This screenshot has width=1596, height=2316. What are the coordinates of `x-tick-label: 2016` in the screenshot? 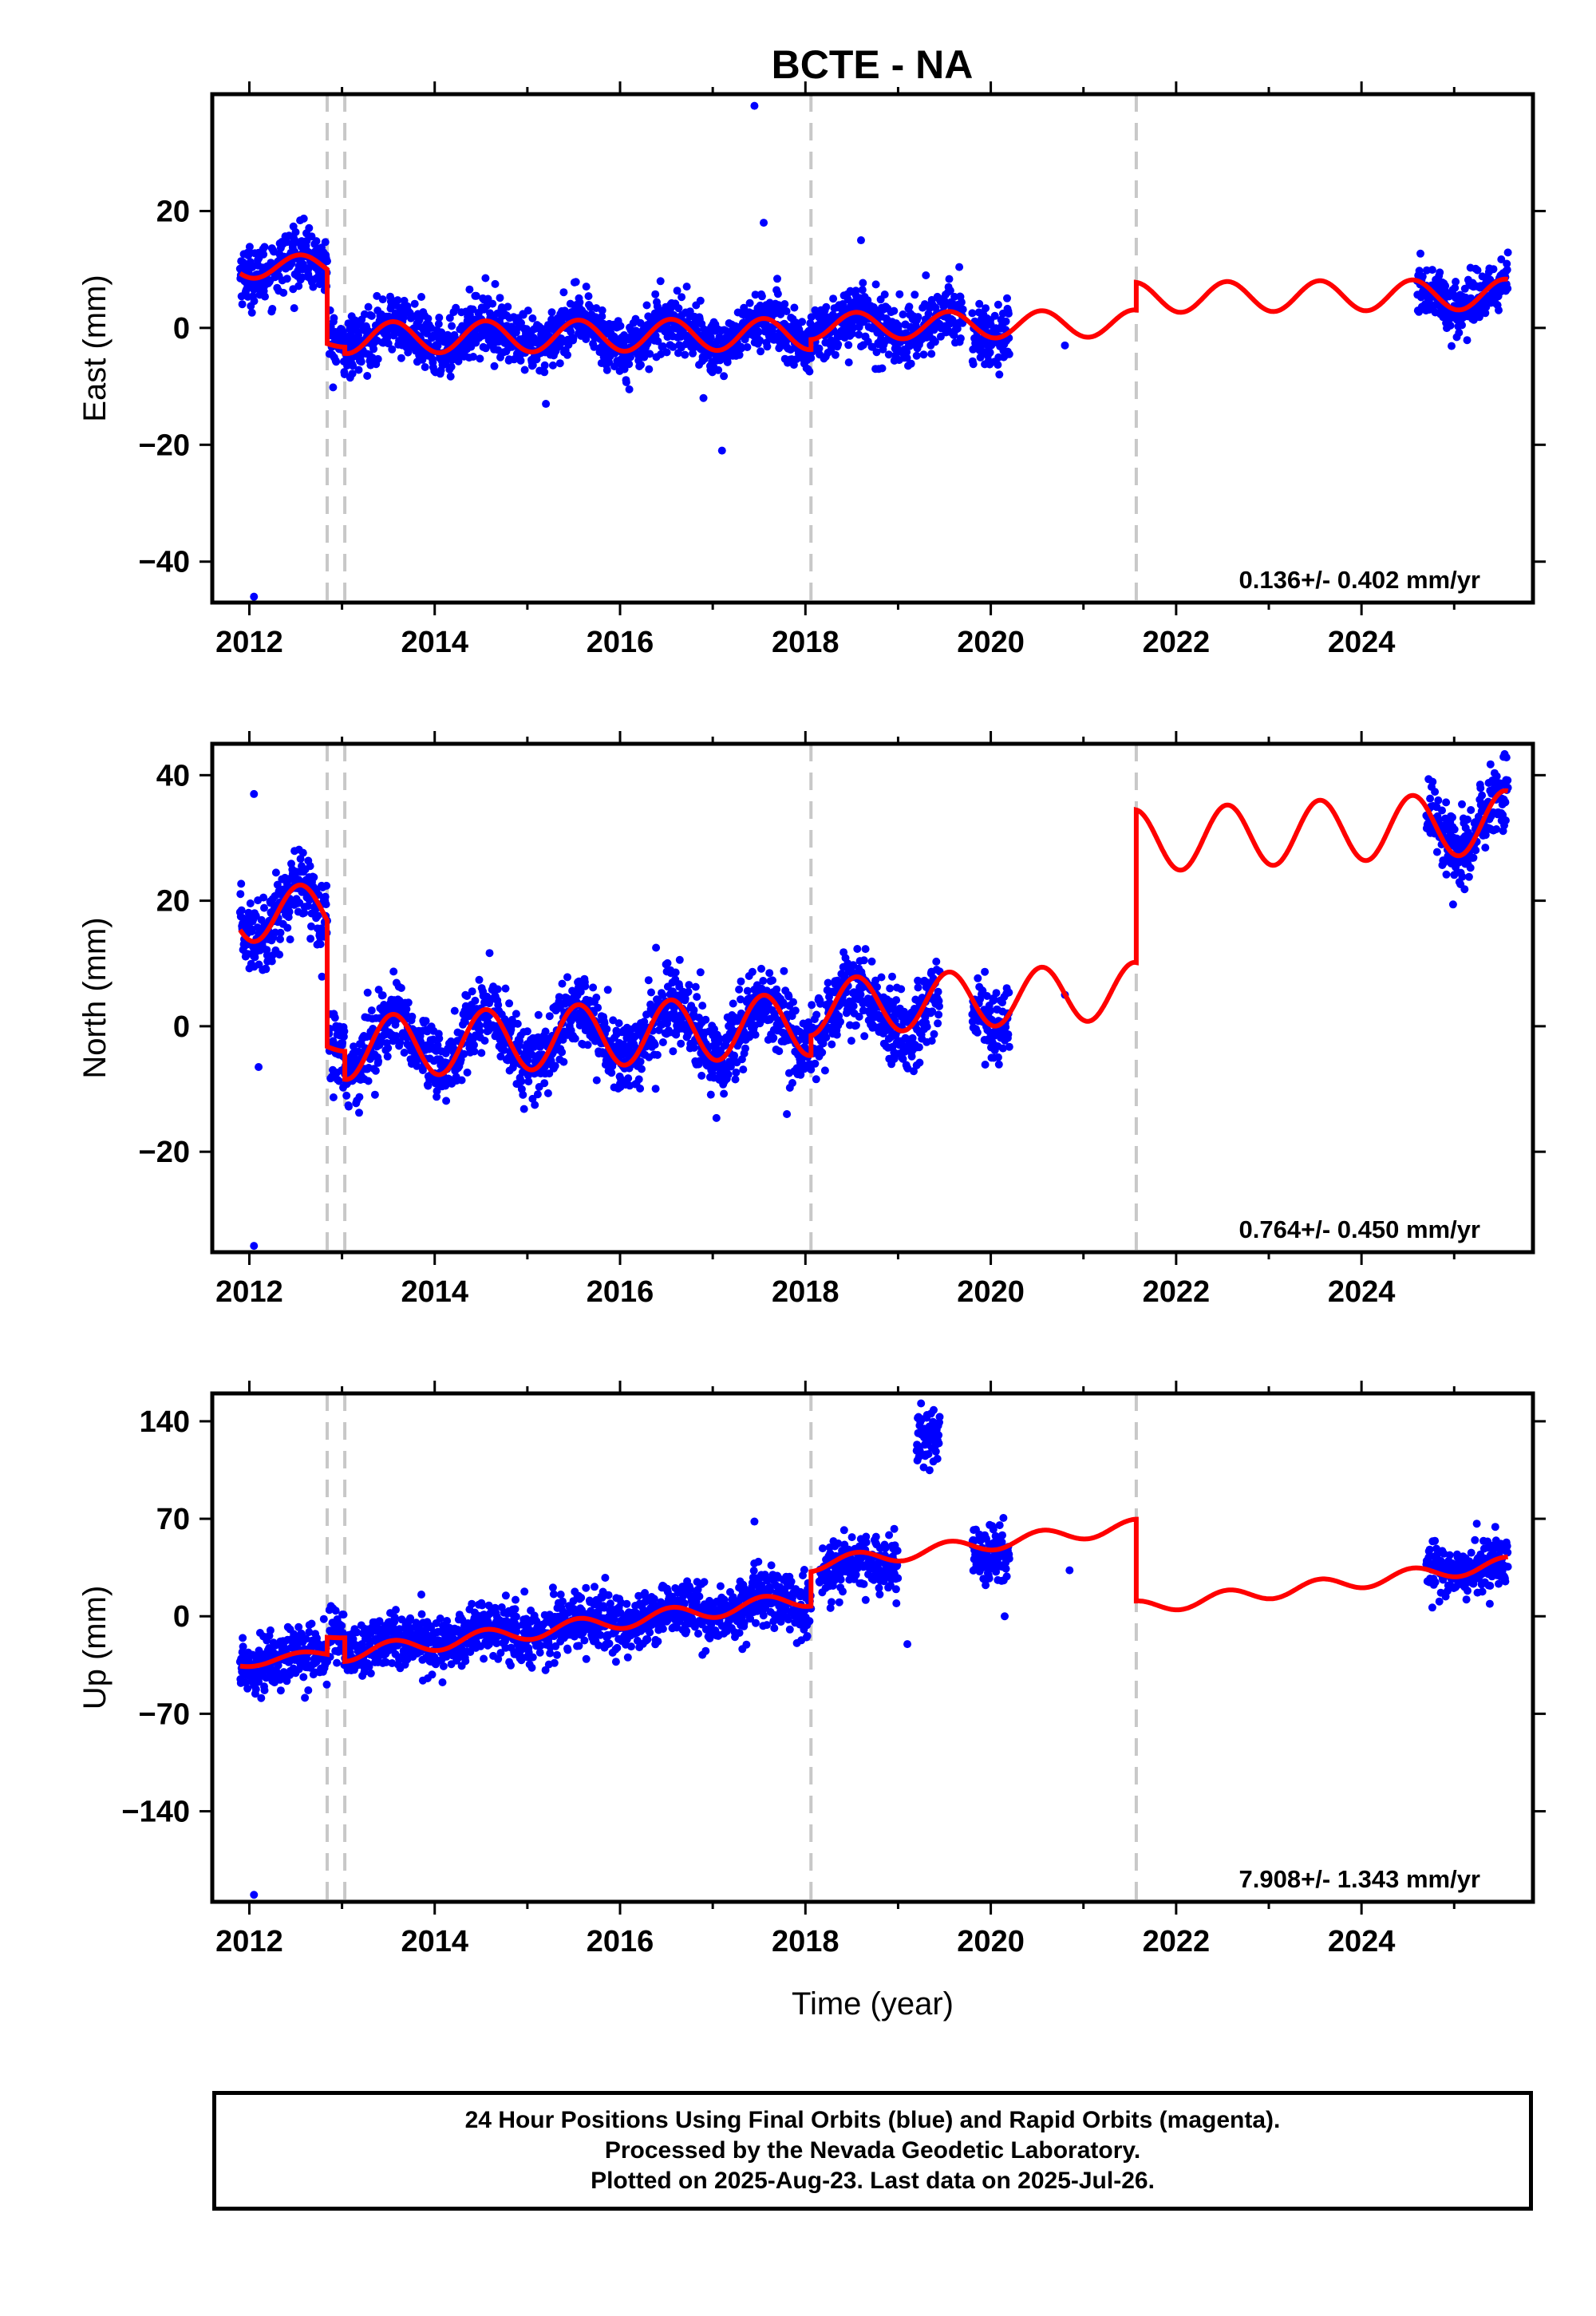 It's located at (620, 1292).